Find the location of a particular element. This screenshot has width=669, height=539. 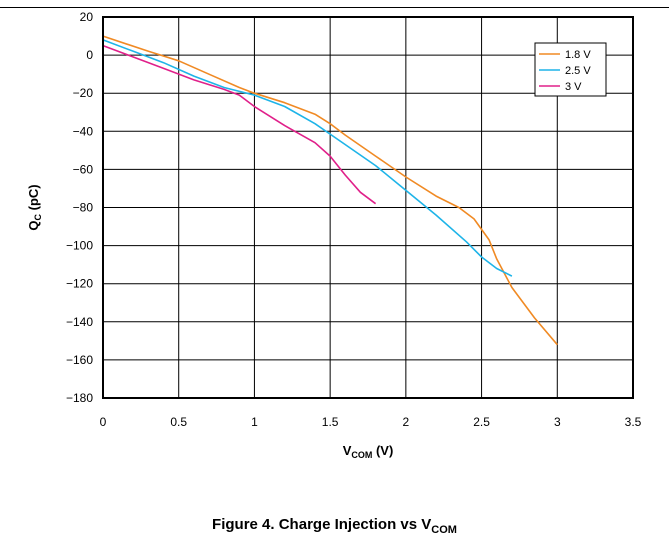

legend: 1.8 V 2.5 V 3 V is located at coordinates (570, 69).